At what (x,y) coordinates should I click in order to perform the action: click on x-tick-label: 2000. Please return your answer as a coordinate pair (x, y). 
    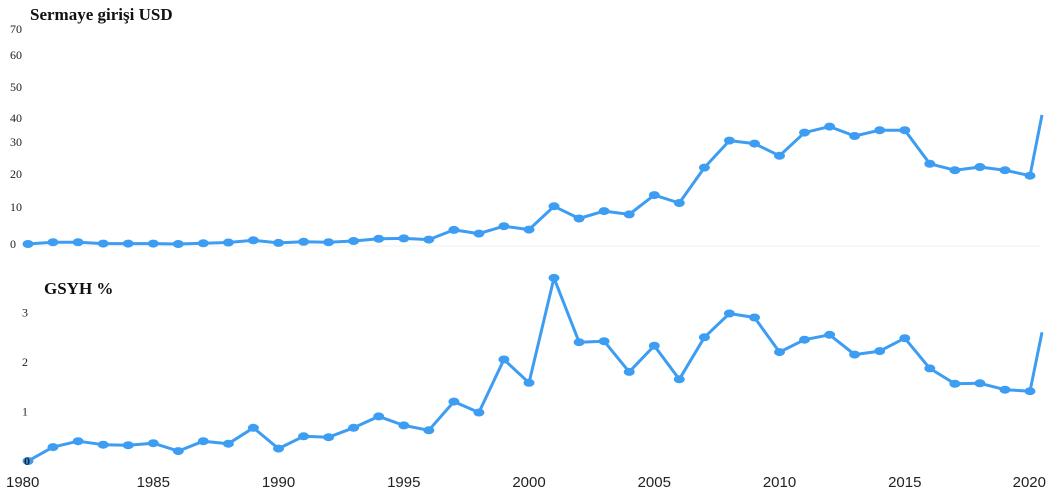
    Looking at the image, I should click on (528, 482).